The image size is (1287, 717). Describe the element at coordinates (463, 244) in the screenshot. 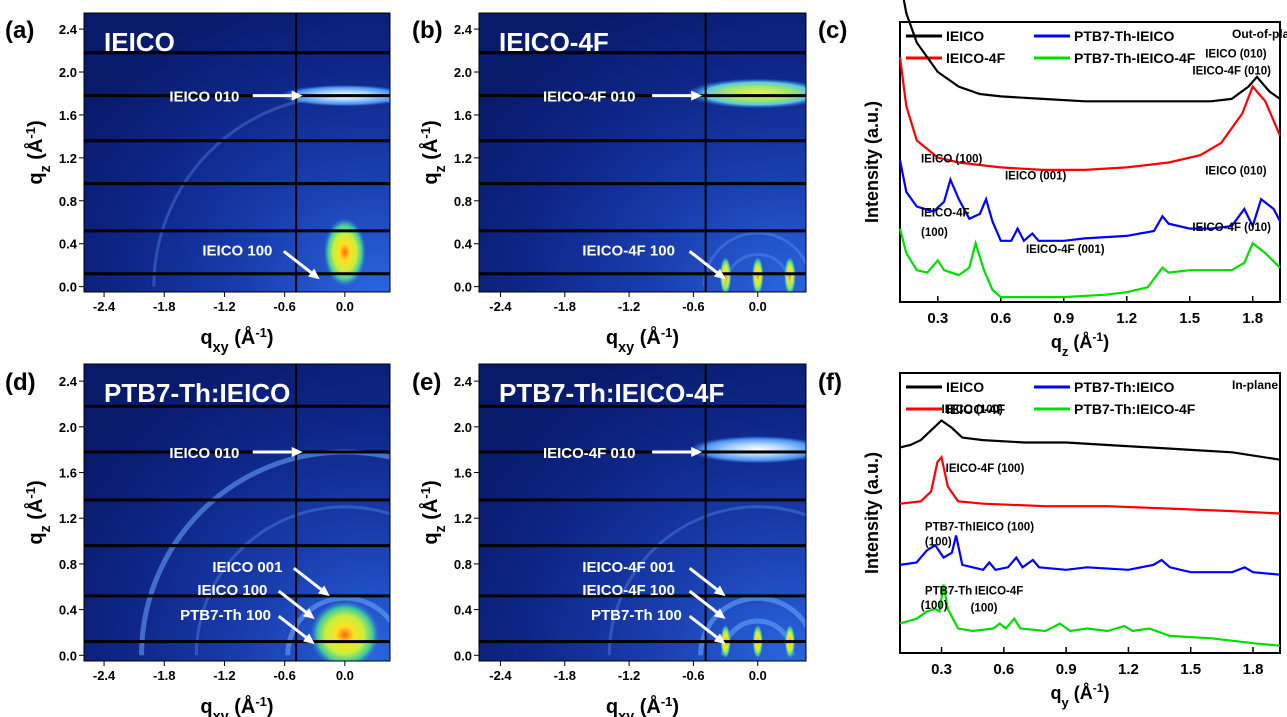

I see `y-tick-label: 0.4` at that location.